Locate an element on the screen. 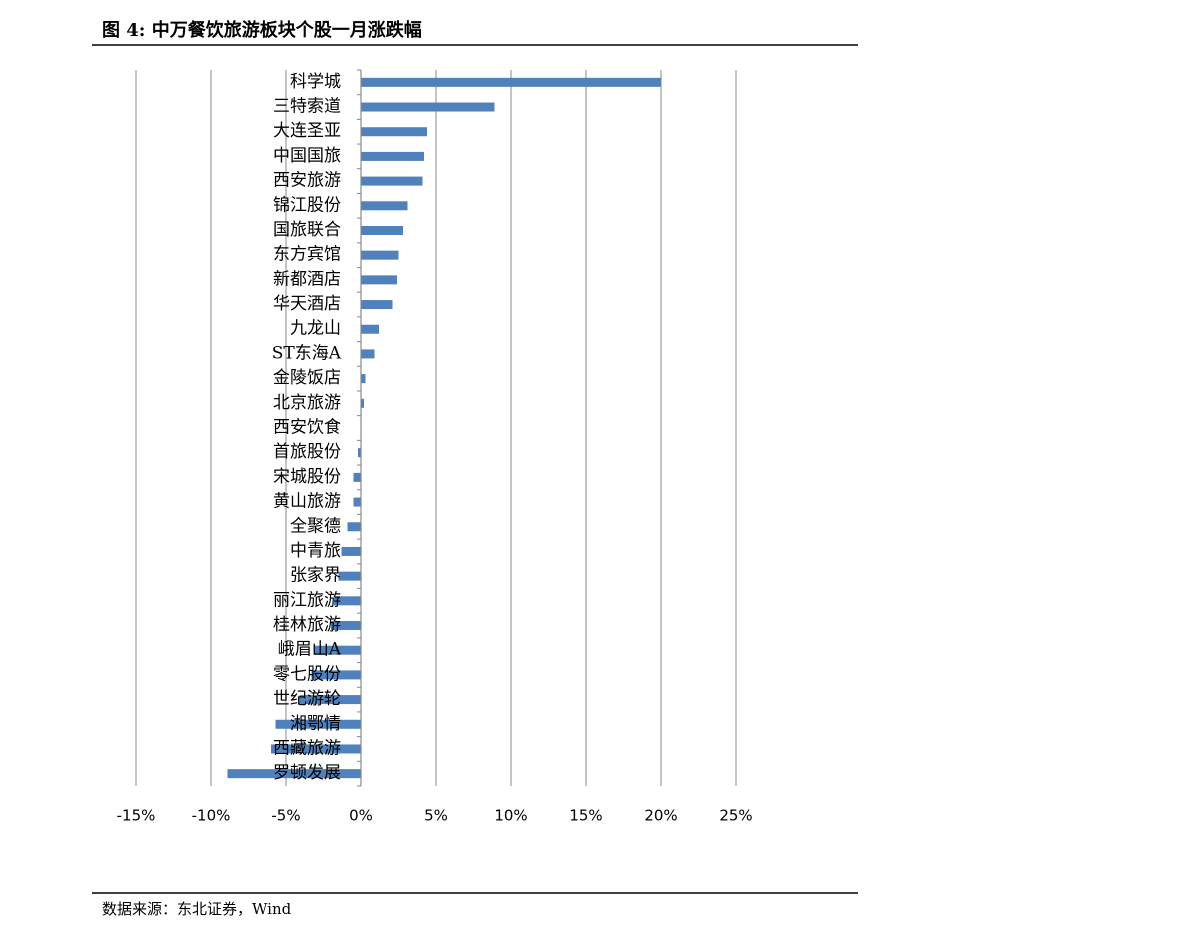 The image size is (1191, 944). x-tick-label: 5% is located at coordinates (436, 816).